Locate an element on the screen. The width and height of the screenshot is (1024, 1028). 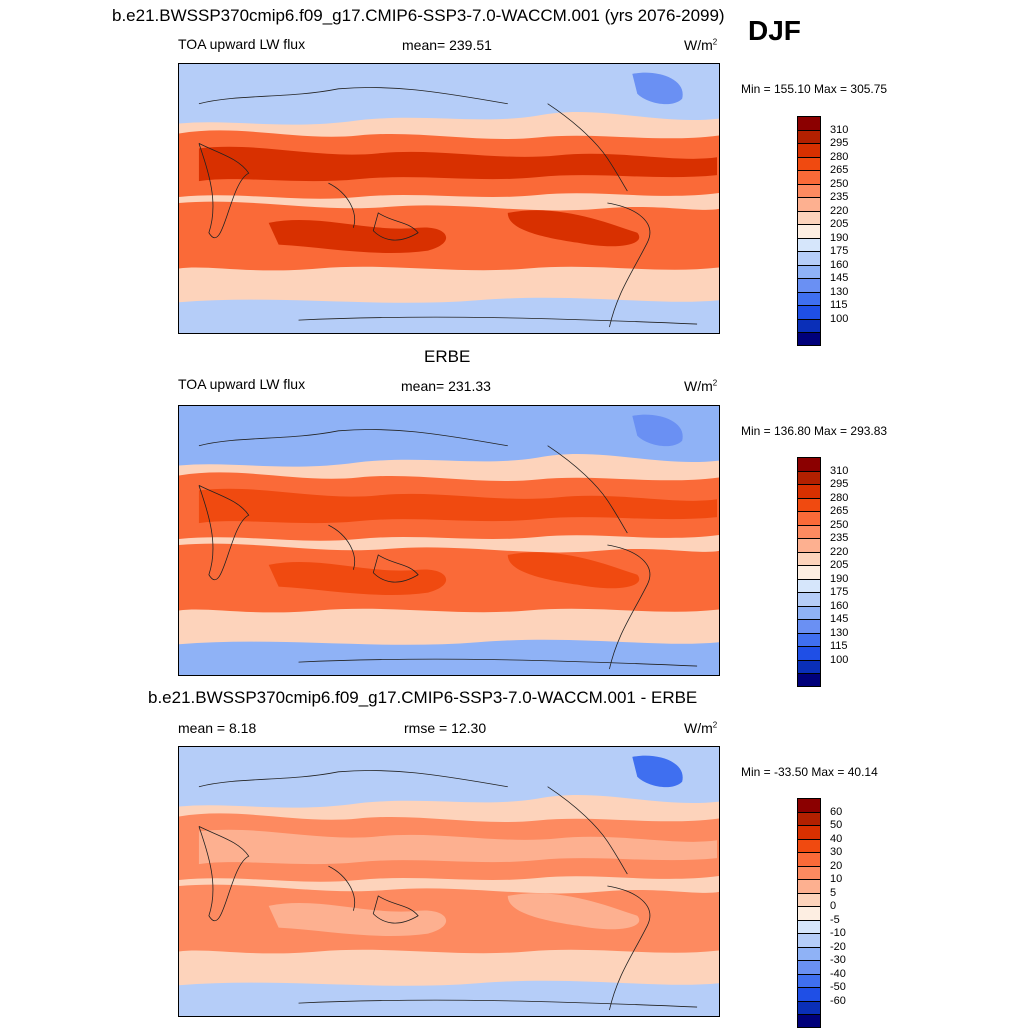
colorbar-tick-label: -20 is located at coordinates (838, 946).